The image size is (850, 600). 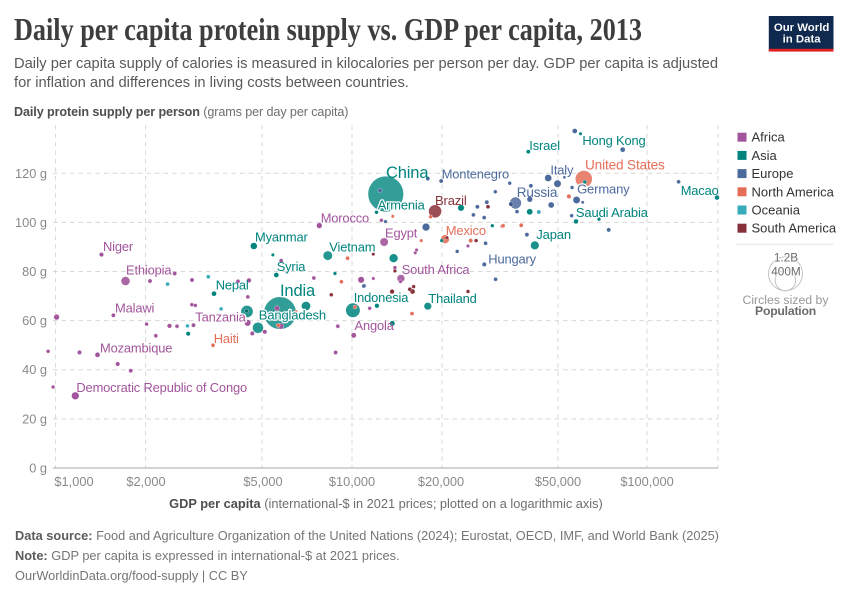 I want to click on svg-text: North America, so click(x=793, y=191).